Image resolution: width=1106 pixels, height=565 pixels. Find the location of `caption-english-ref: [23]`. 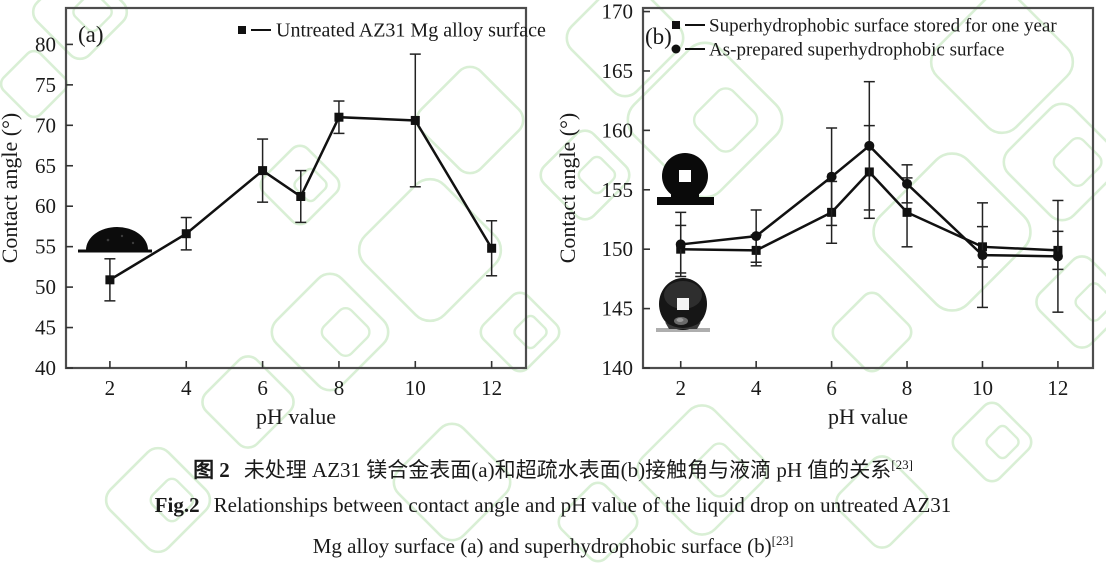

caption-english-ref: [23] is located at coordinates (782, 540).